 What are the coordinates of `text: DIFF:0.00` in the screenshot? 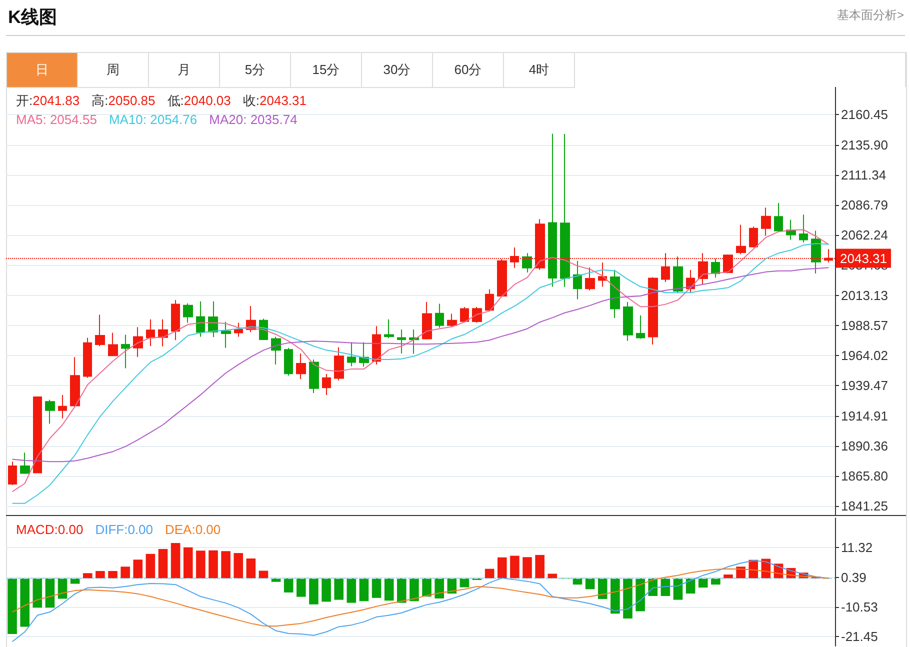 It's located at (124, 529).